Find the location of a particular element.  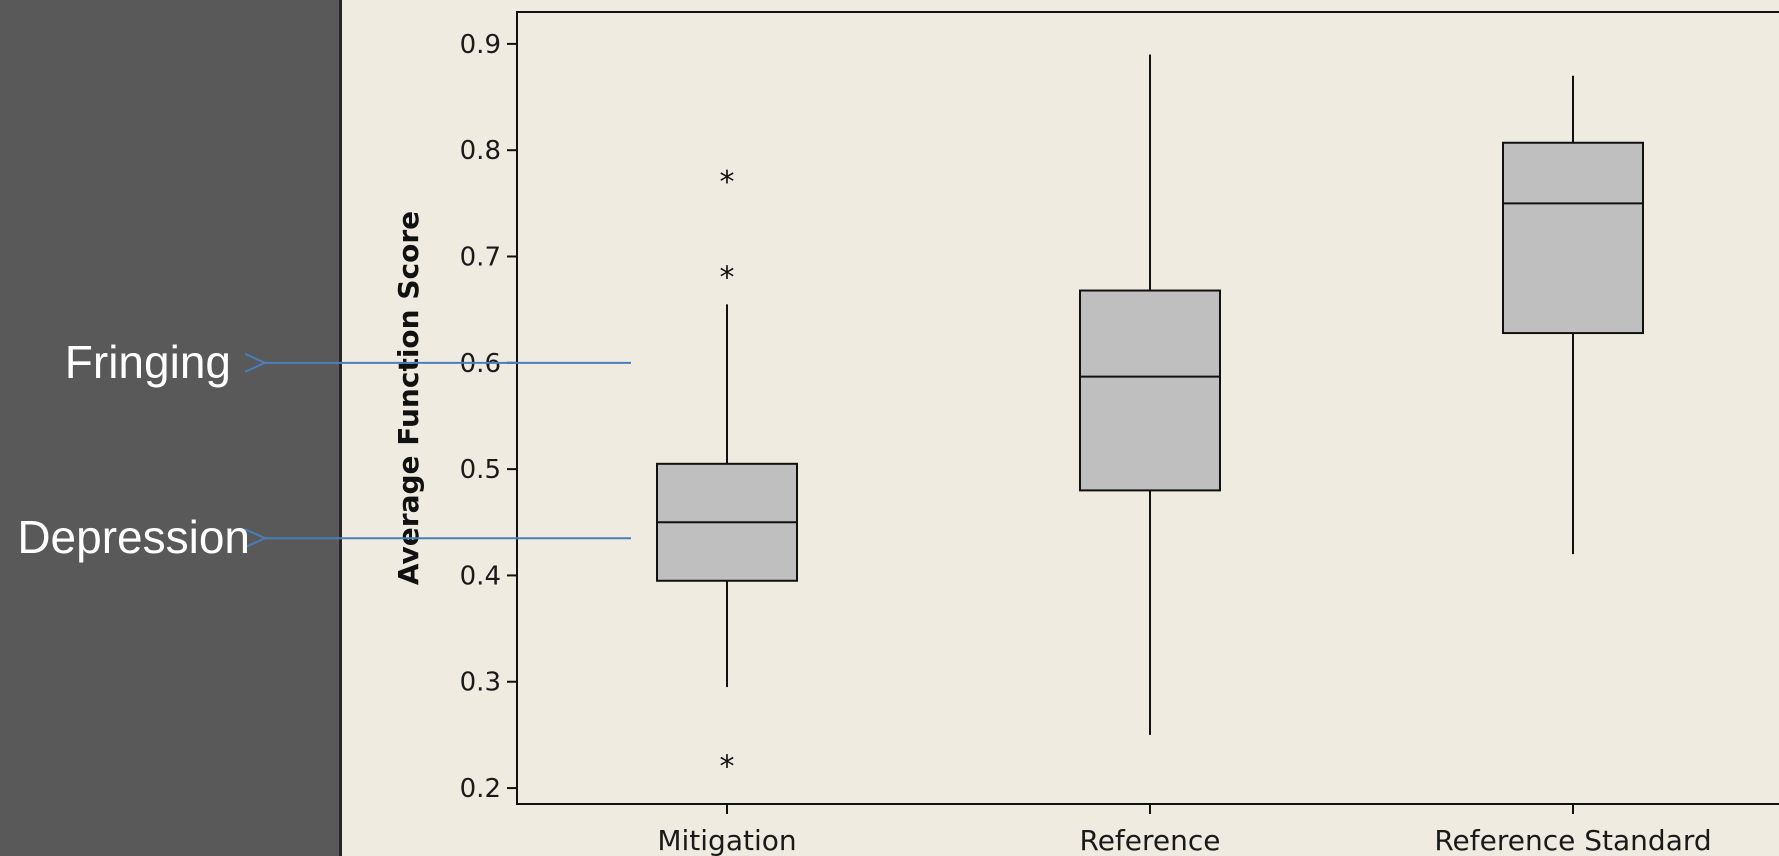

y-tick-label: 0.5 is located at coordinates (480, 470).